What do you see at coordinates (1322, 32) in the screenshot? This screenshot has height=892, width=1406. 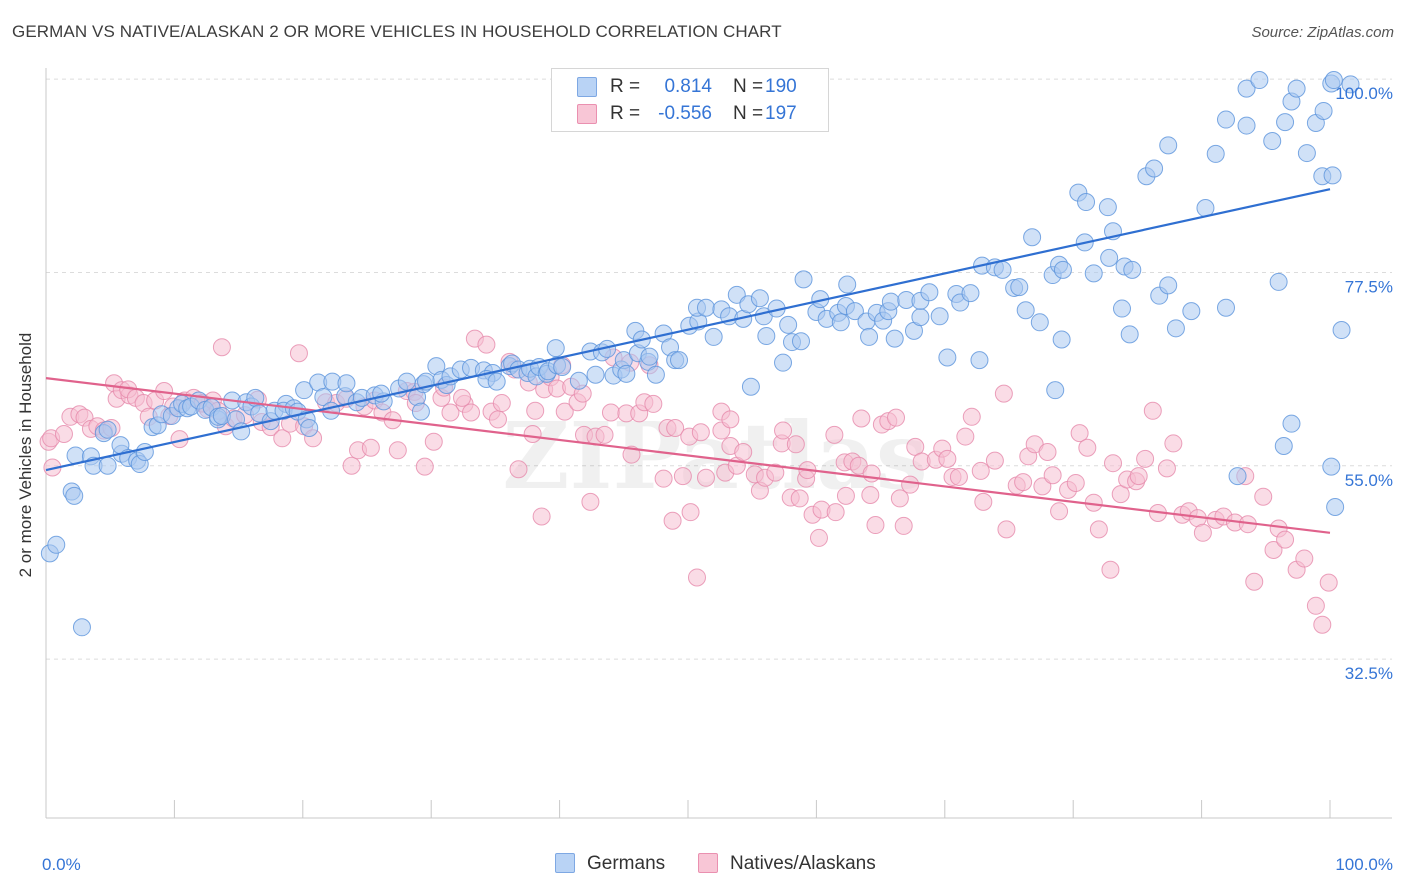 I see `source-credit: Source: ZipAtlas.com` at bounding box center [1322, 32].